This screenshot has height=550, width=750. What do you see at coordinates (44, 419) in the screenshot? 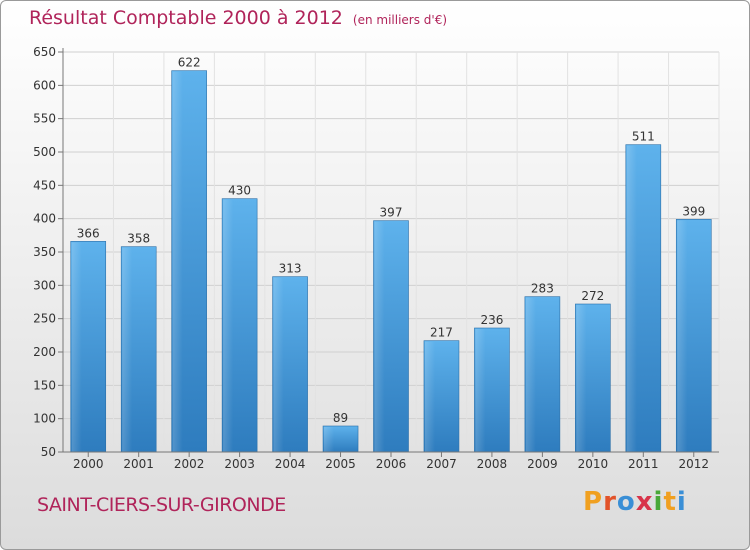
I see `y-tick-label: 100` at bounding box center [44, 419].